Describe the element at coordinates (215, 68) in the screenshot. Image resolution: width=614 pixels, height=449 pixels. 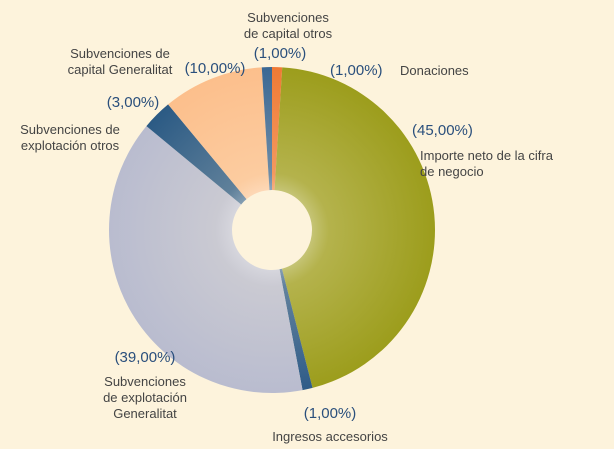
I see `value-label: (10,00%)` at that location.